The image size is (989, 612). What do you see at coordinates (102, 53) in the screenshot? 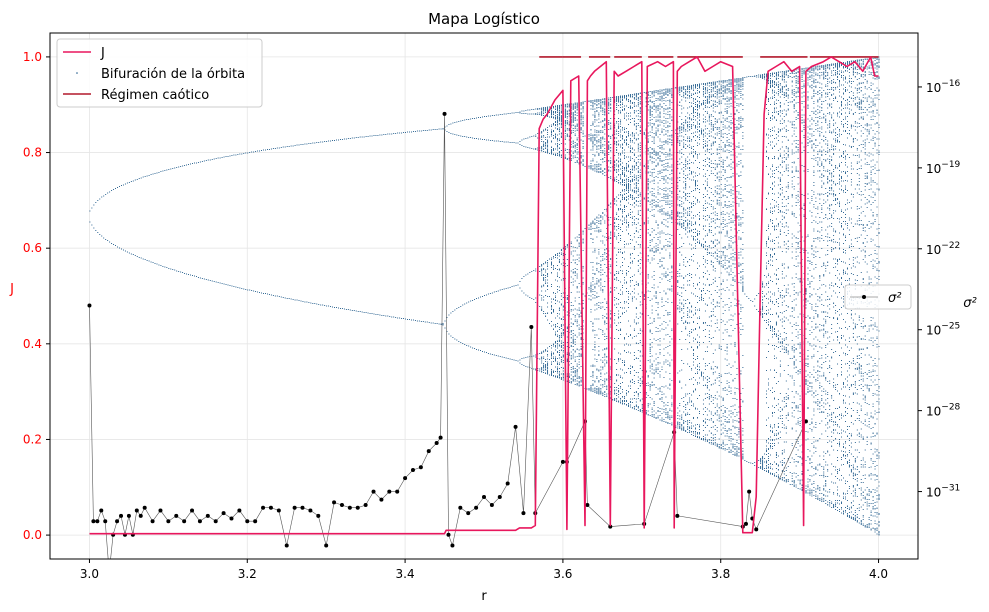
I see `legend-j-label: J` at bounding box center [102, 53].